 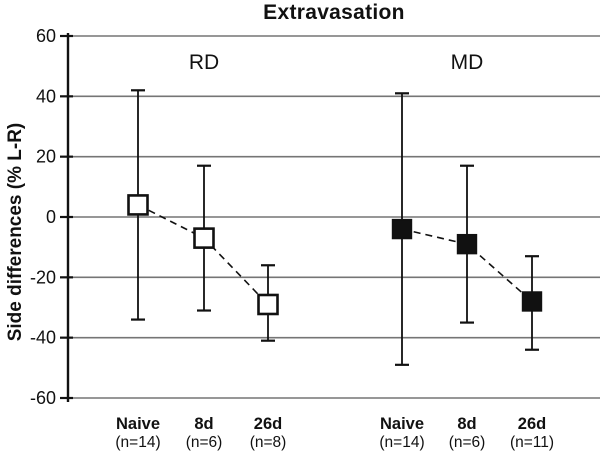 I want to click on trend-line-rd, so click(x=203, y=255).